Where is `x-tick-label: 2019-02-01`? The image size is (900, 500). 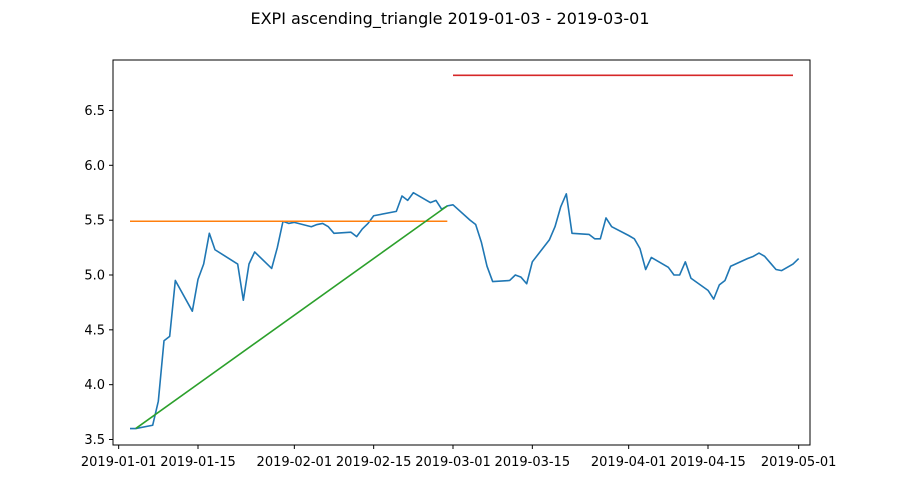 x-tick-label: 2019-02-01 is located at coordinates (295, 462).